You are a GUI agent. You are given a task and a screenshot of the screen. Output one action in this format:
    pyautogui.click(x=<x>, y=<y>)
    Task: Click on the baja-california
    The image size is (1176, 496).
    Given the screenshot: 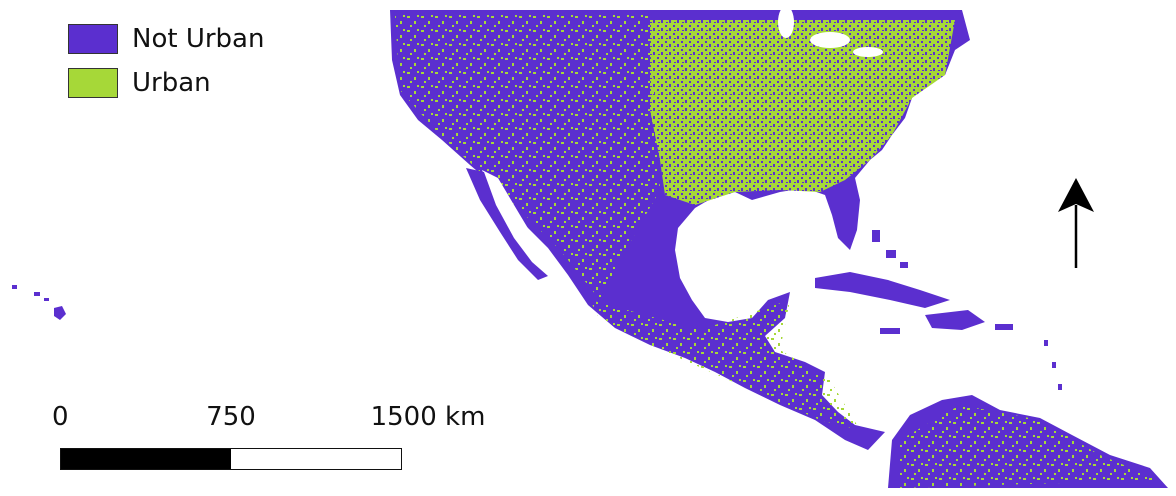 What is the action you would take?
    pyautogui.click(x=507, y=224)
    